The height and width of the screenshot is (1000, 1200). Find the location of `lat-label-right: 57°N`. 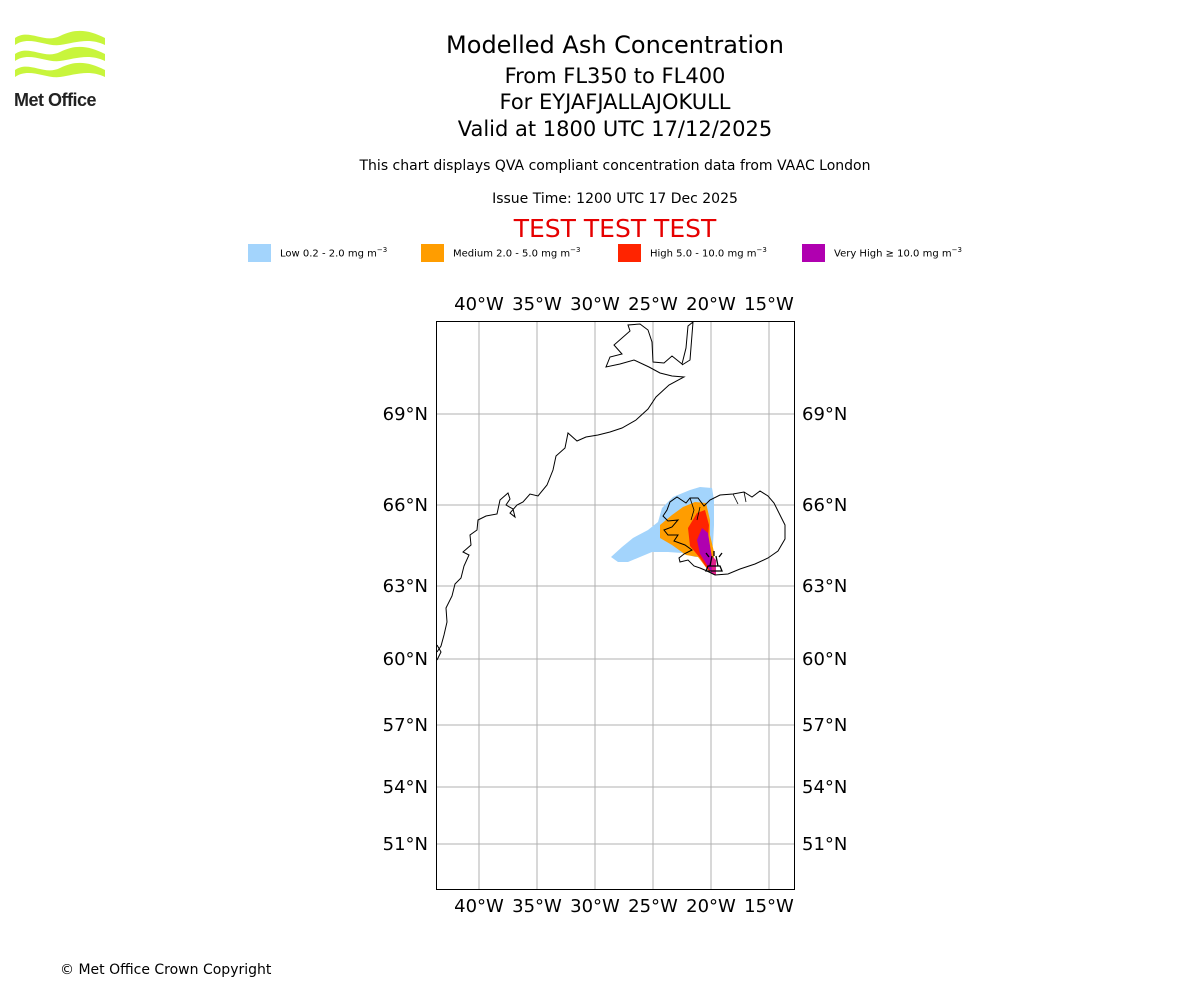

lat-label-right: 57°N is located at coordinates (824, 725).